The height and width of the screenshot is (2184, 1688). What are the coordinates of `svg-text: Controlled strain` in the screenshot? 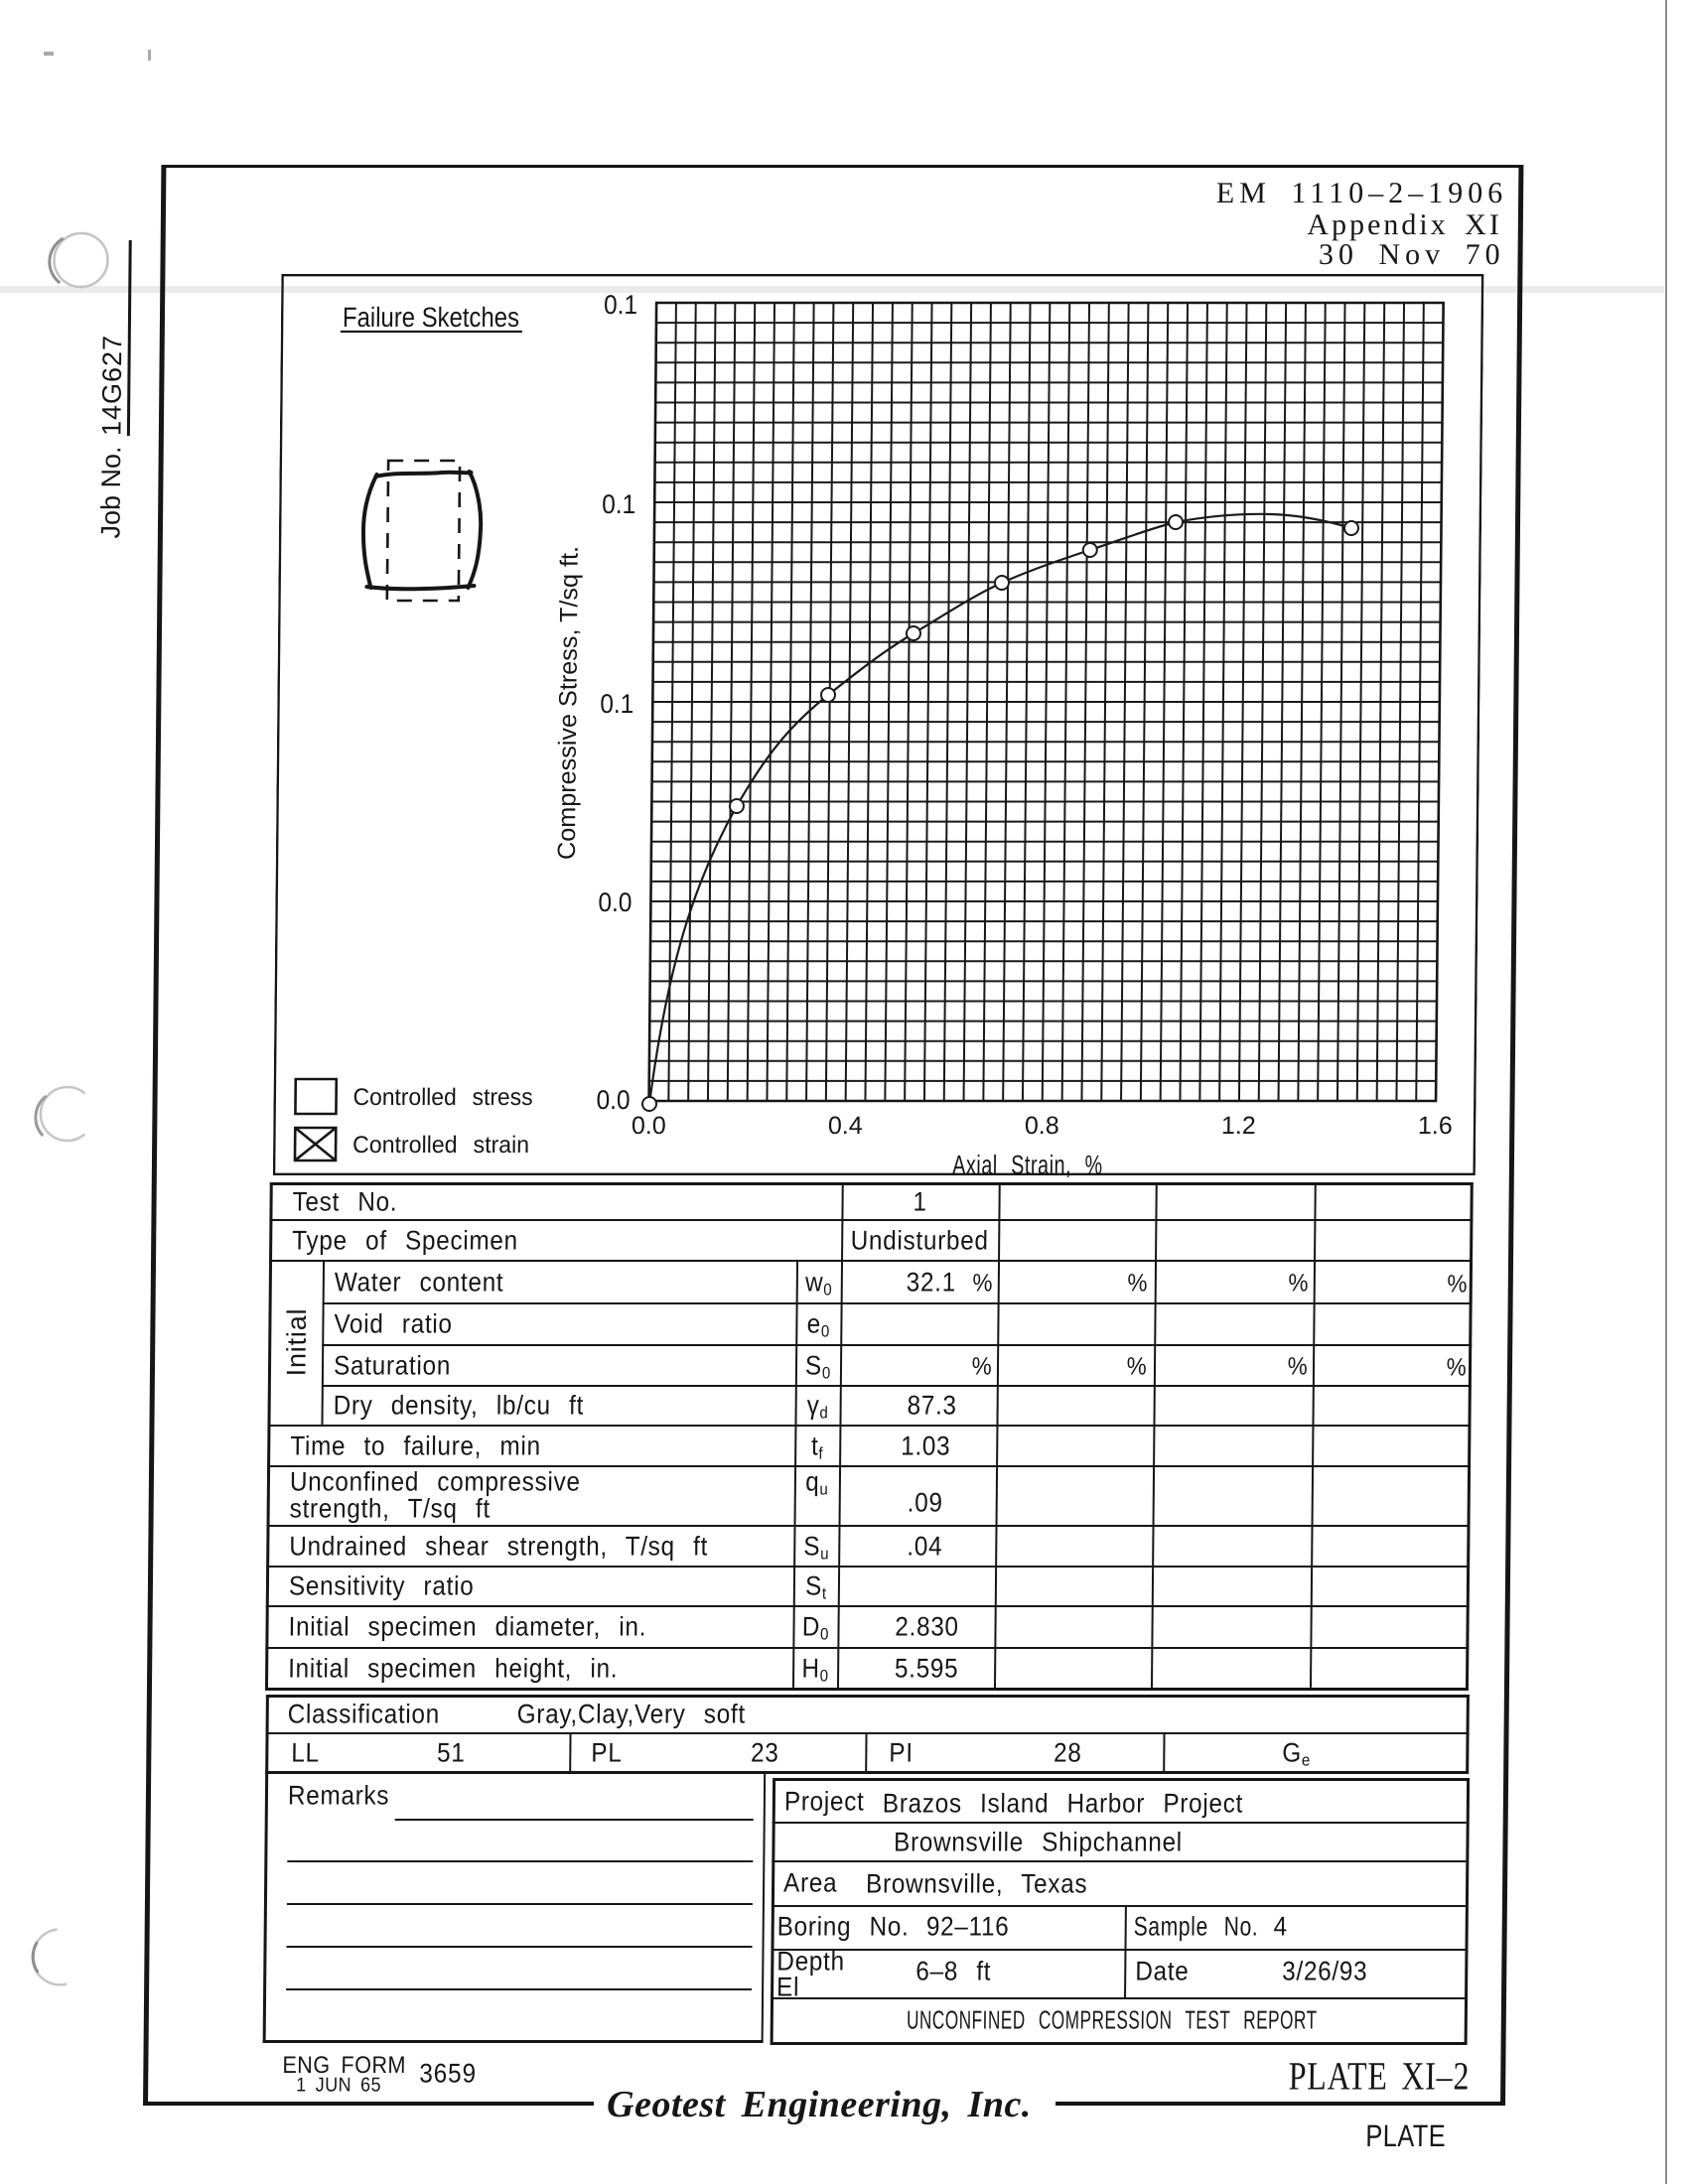 It's located at (440, 1145).